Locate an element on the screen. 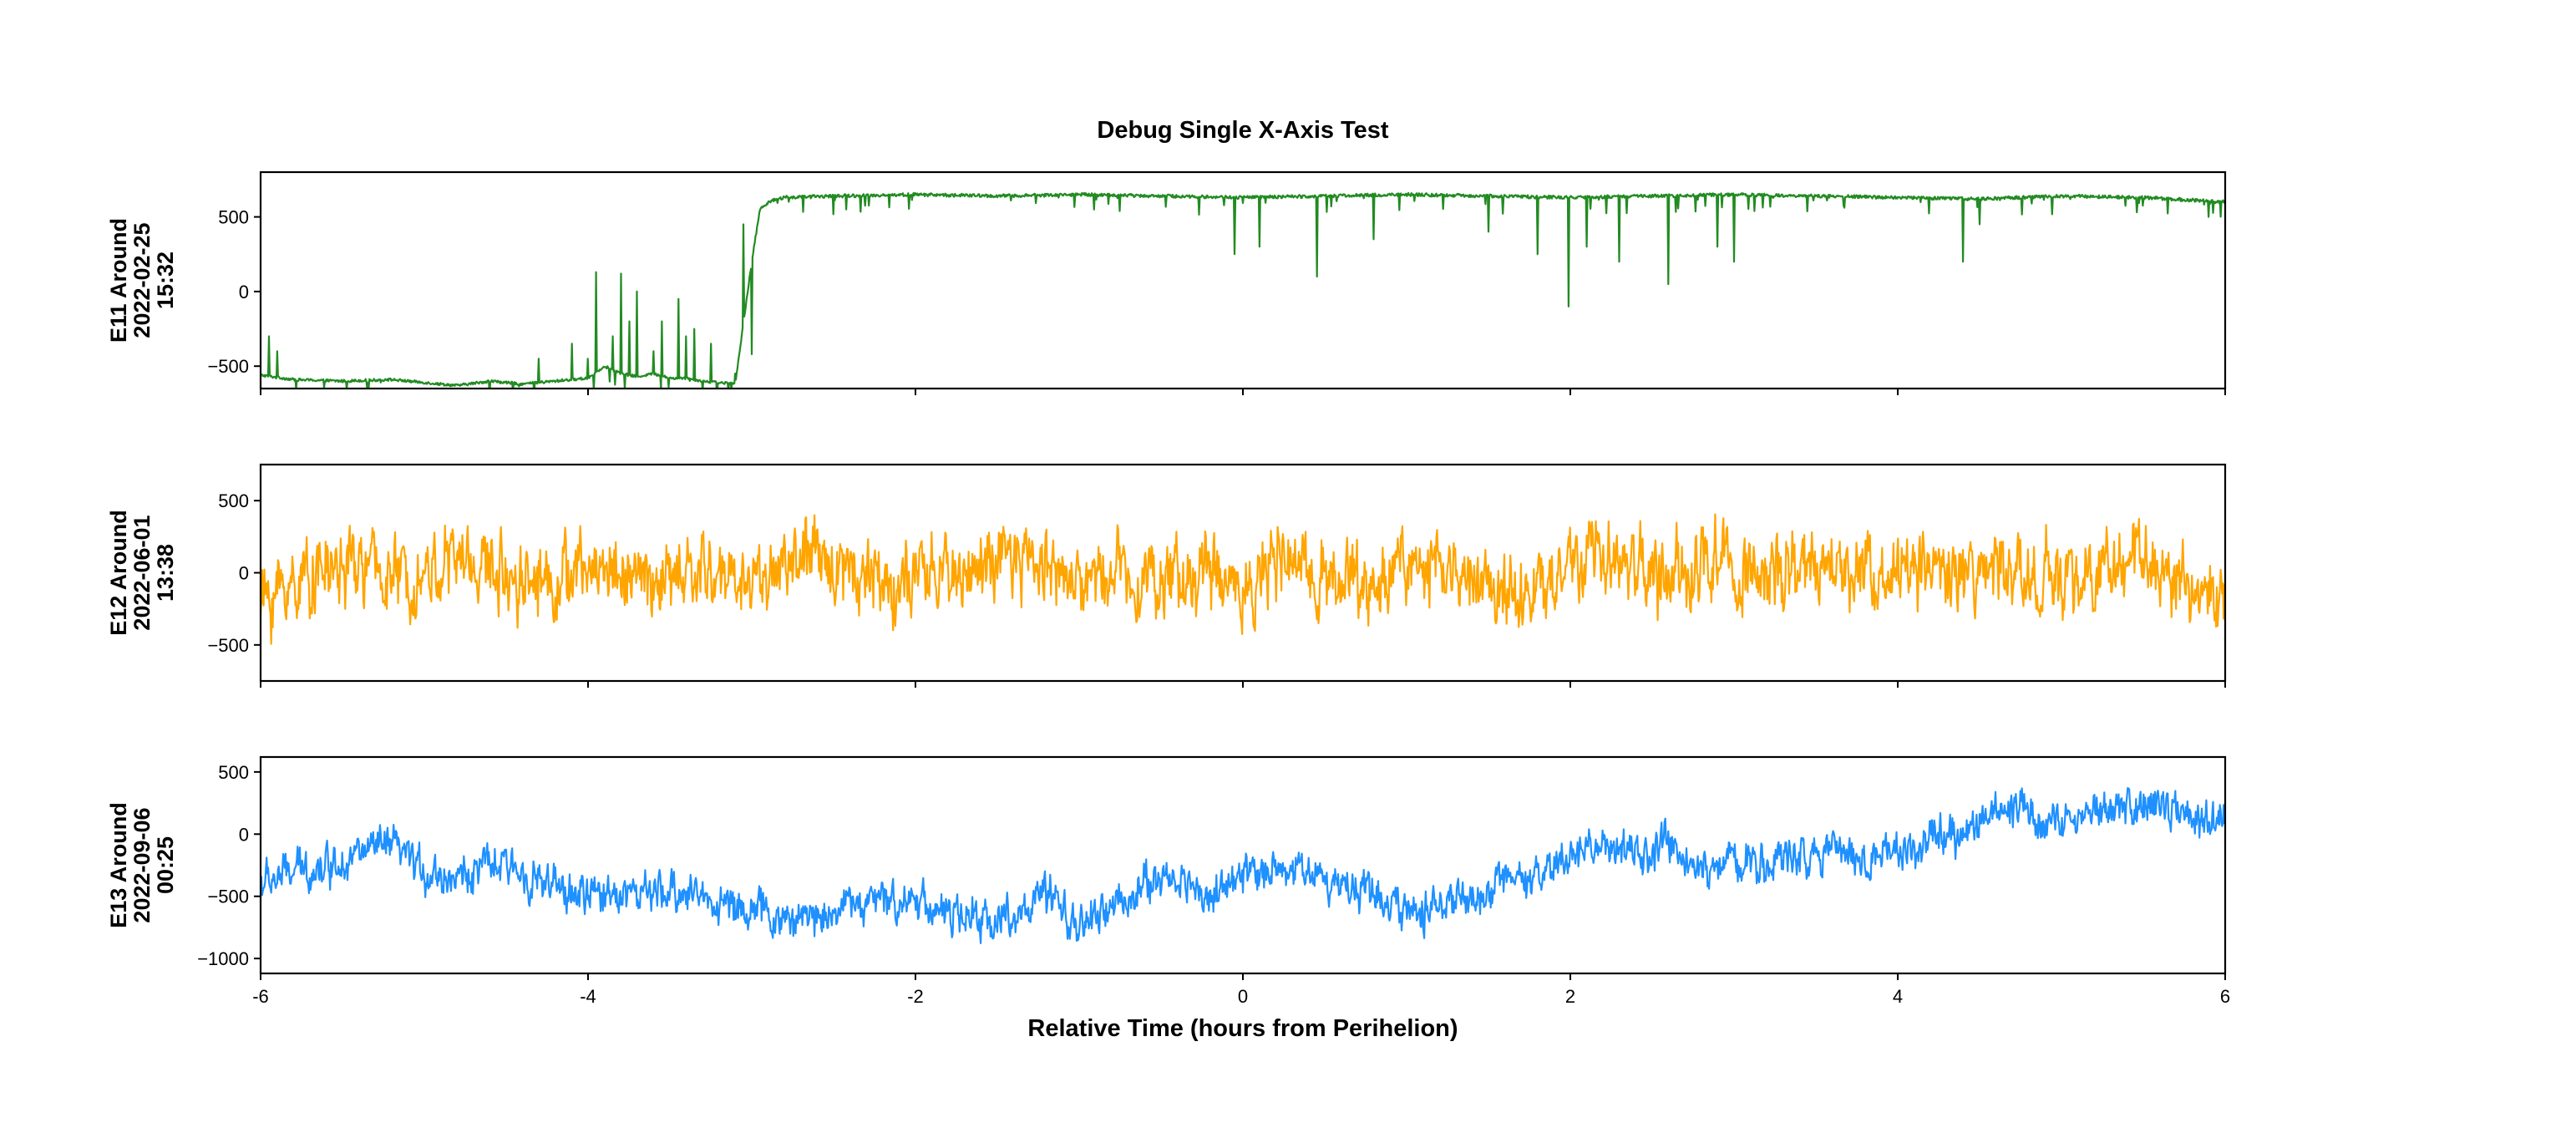 The width and height of the screenshot is (2576, 1128). x-tick-label: -4 is located at coordinates (588, 997).